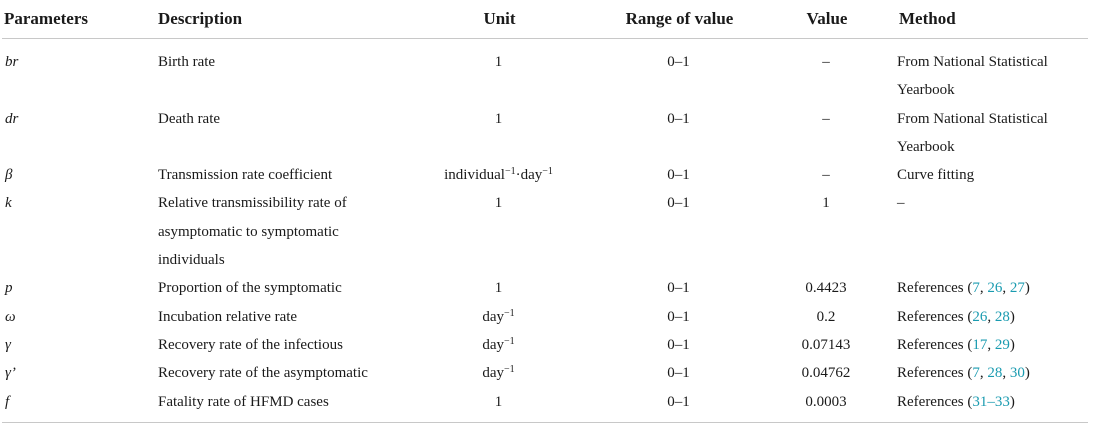 The height and width of the screenshot is (435, 1093). I want to click on param-cell: k, so click(8, 203).